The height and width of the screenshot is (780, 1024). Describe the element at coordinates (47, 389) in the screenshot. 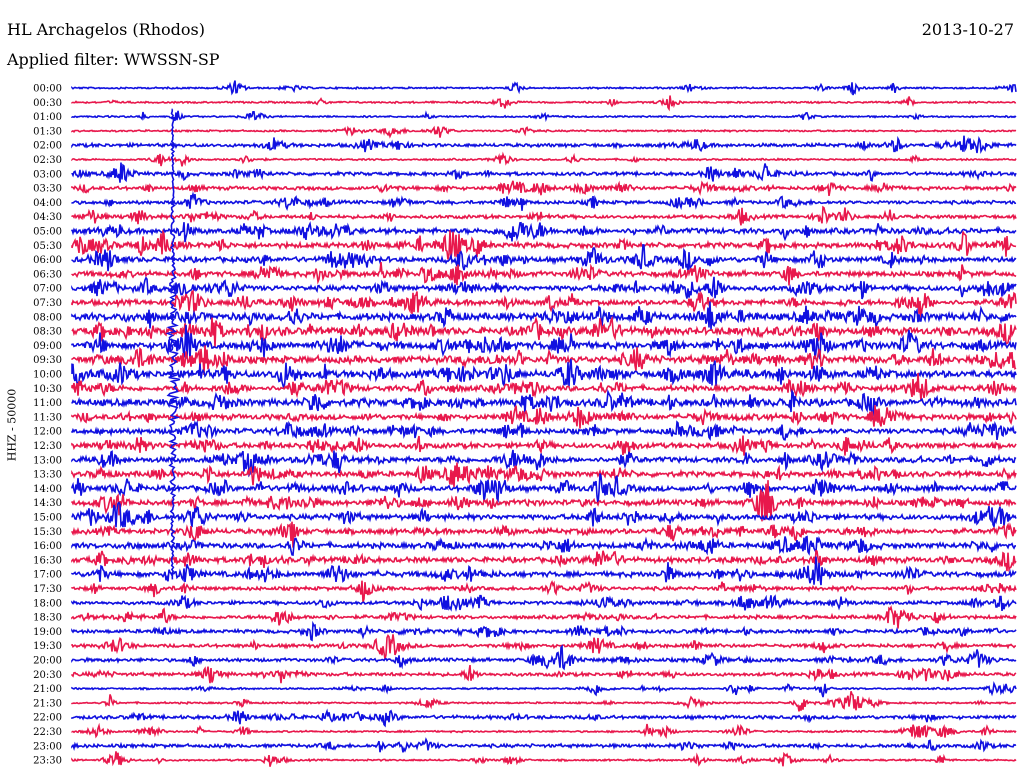

I see `row-time-label: 10:30` at that location.